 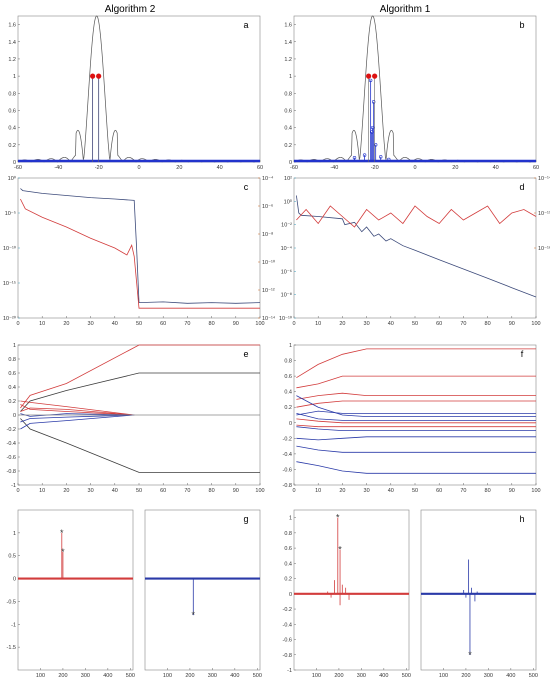 I want to click on axes-frame-b, so click(x=415, y=89).